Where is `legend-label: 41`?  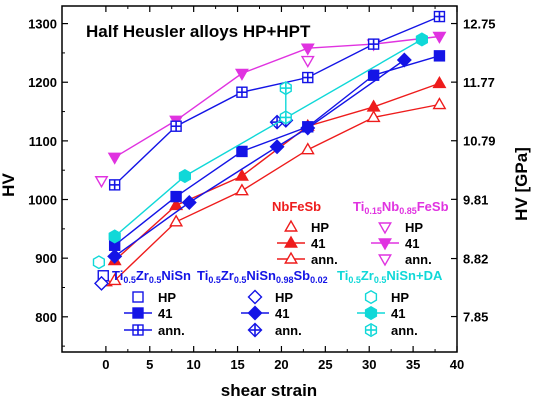
legend-label: 41 is located at coordinates (318, 243).